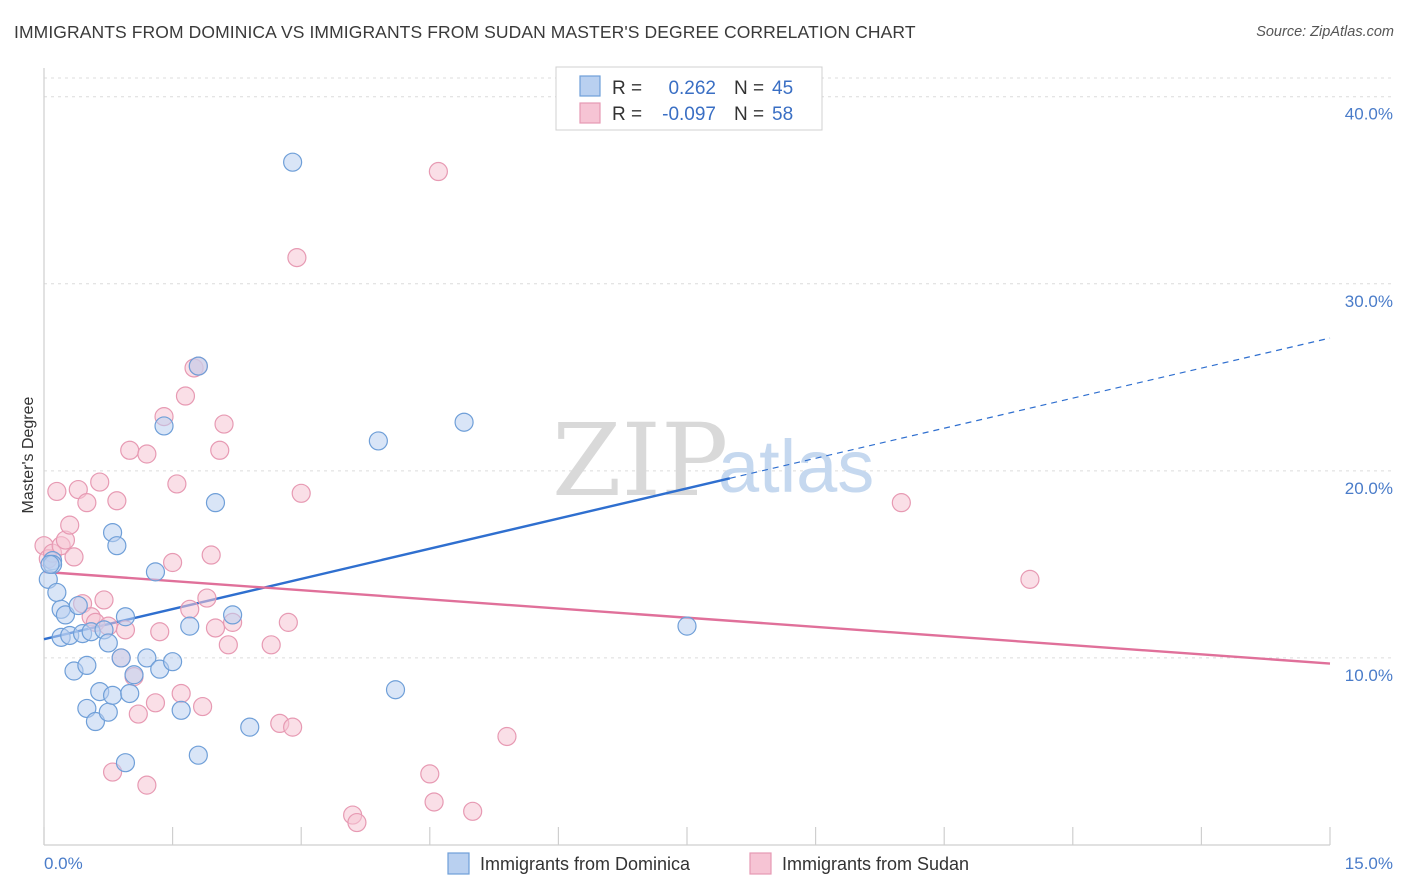 Image resolution: width=1406 pixels, height=892 pixels. Describe the element at coordinates (782, 114) in the screenshot. I see `legend-n-value-2: 58` at that location.